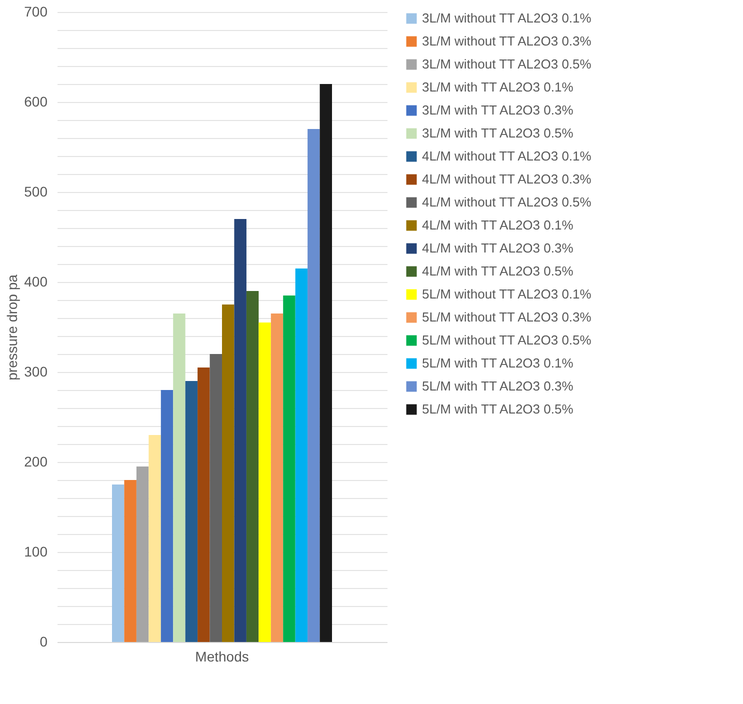 The width and height of the screenshot is (743, 704). What do you see at coordinates (507, 202) in the screenshot?
I see `legend-label: 4L/M without TT AL2O3 0.5%` at bounding box center [507, 202].